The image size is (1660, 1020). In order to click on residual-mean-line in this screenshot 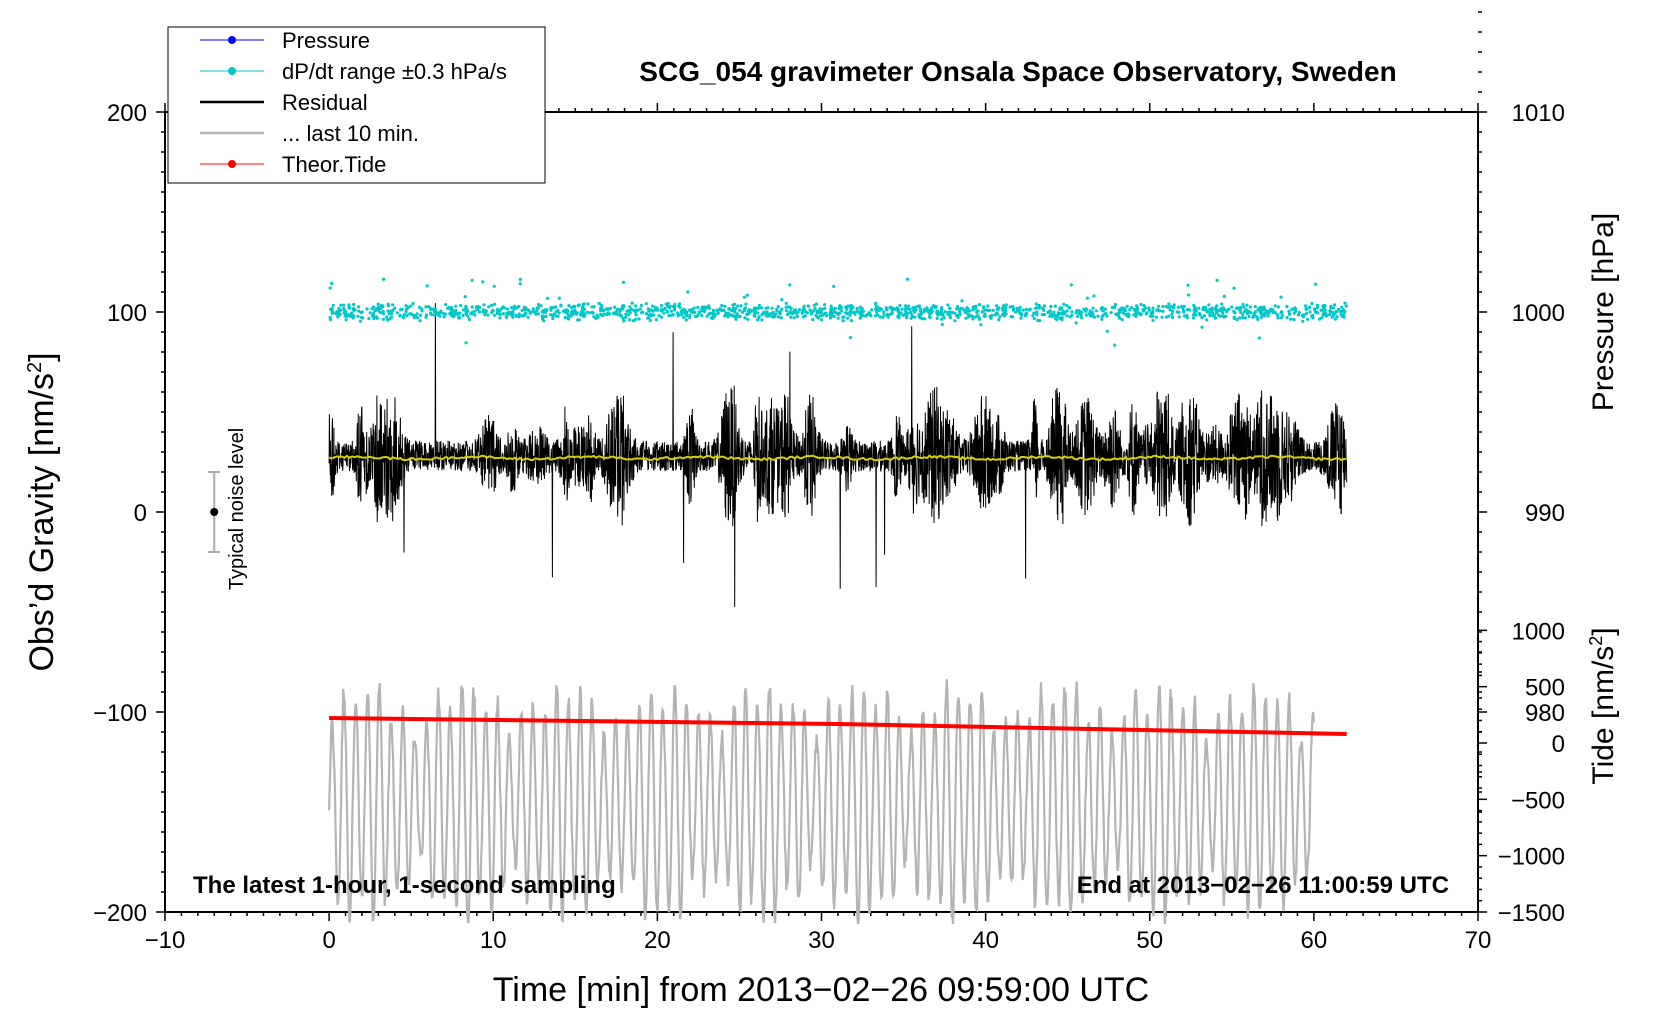, I will do `click(837, 458)`.